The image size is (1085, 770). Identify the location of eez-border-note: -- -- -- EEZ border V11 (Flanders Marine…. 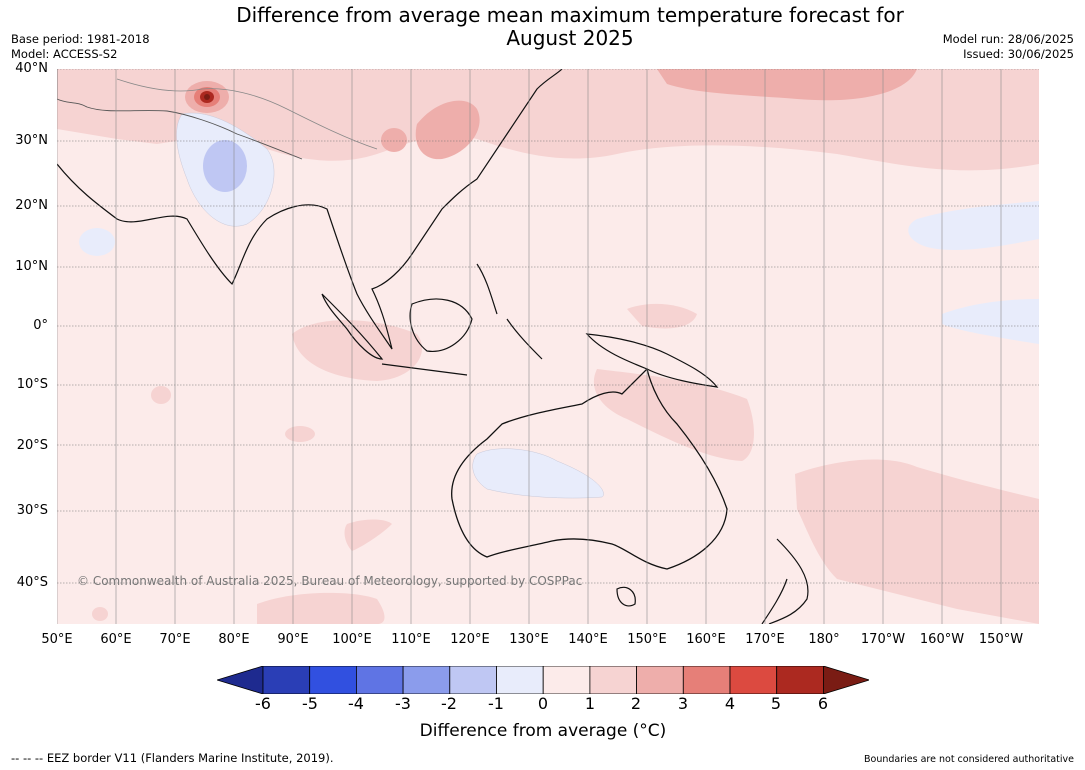
(172, 758).